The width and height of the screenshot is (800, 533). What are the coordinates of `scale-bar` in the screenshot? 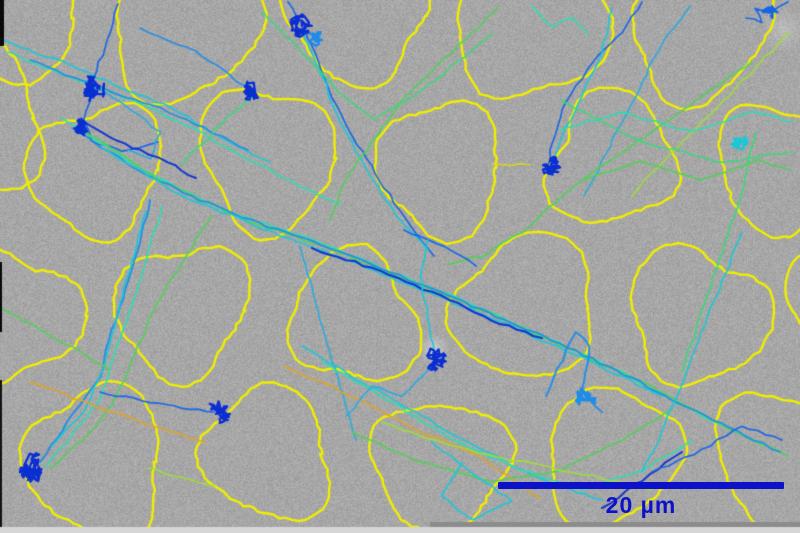 It's located at (641, 485).